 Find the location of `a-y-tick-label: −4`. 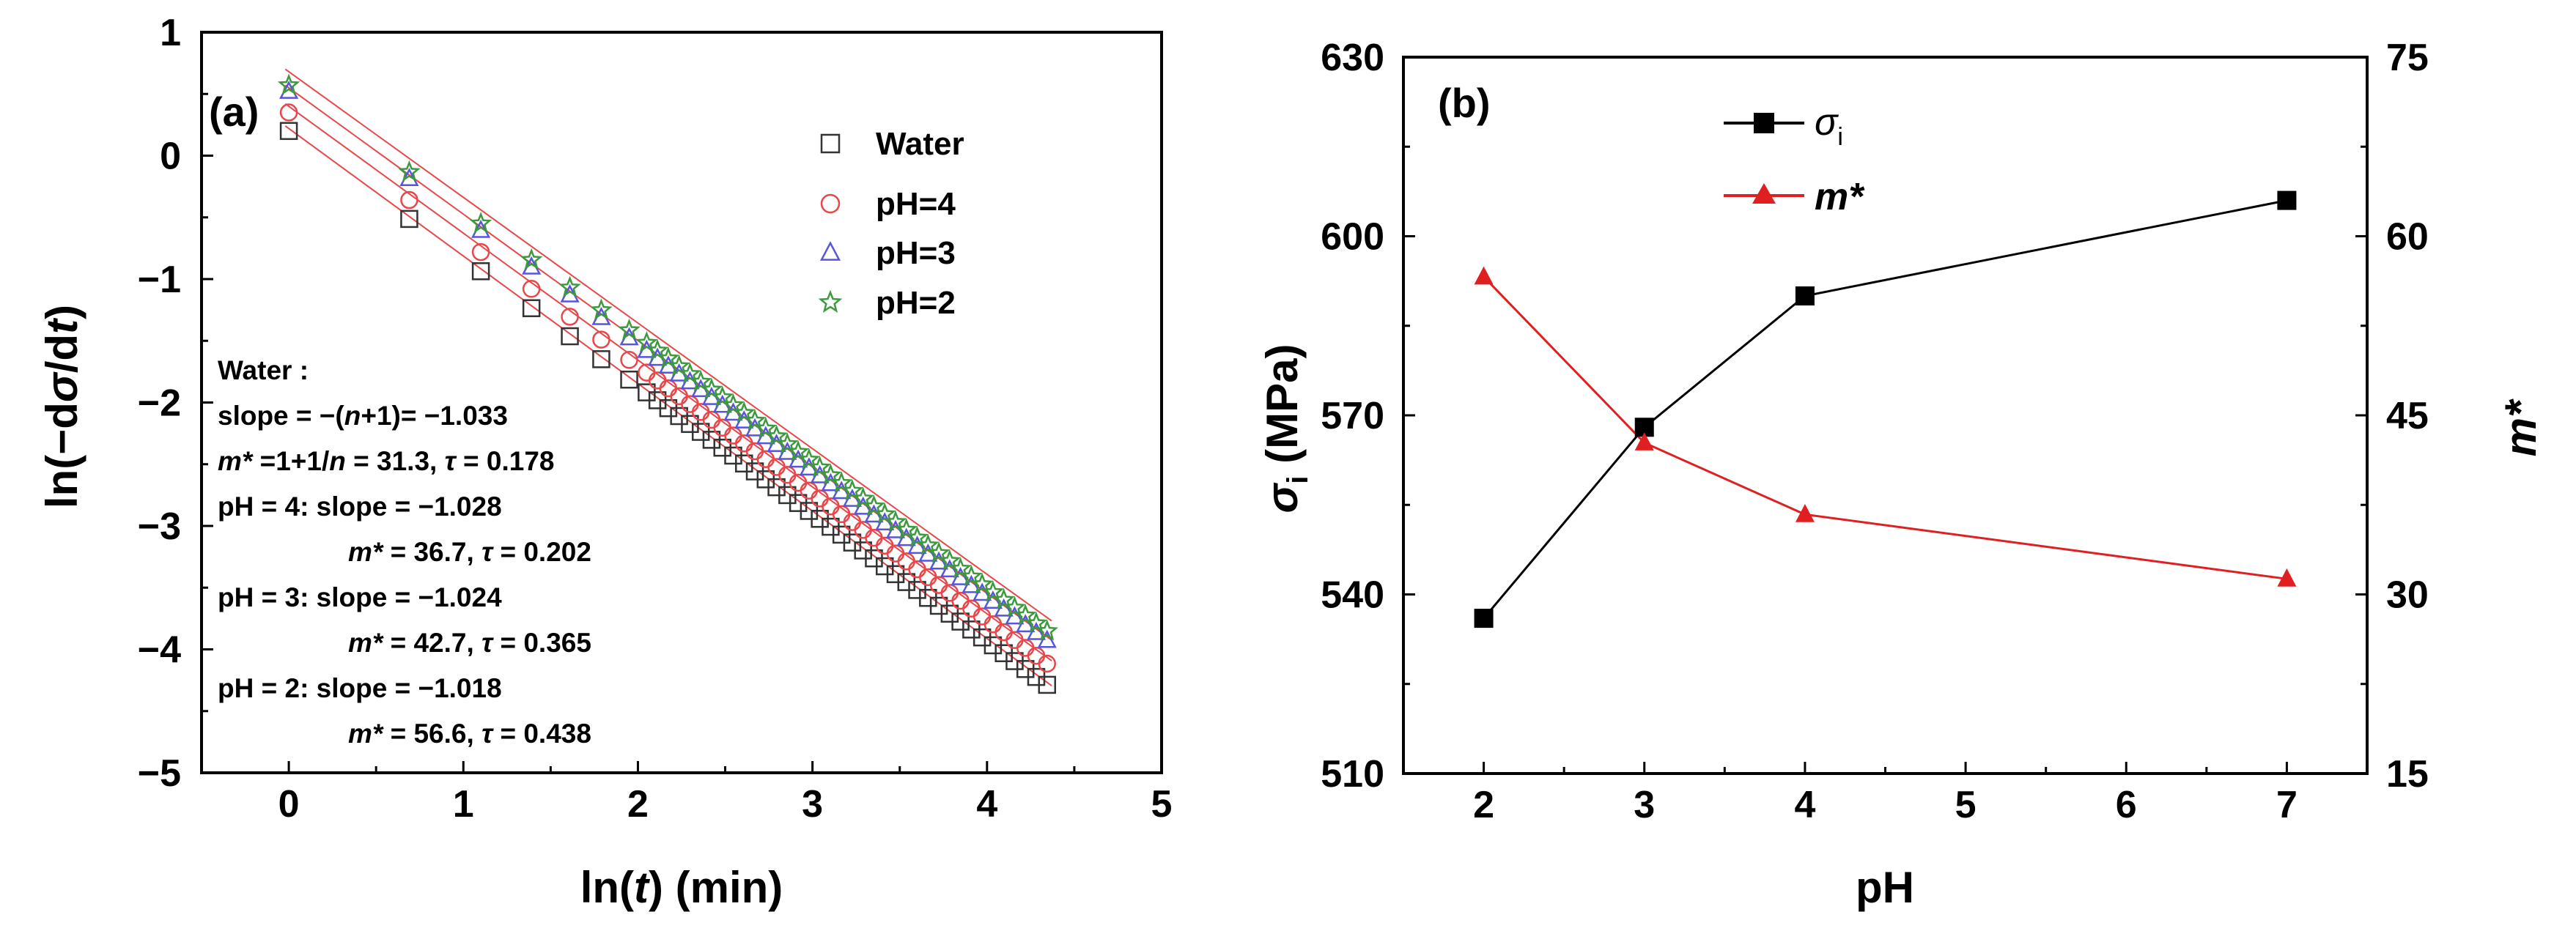

a-y-tick-label: −4 is located at coordinates (159, 650).